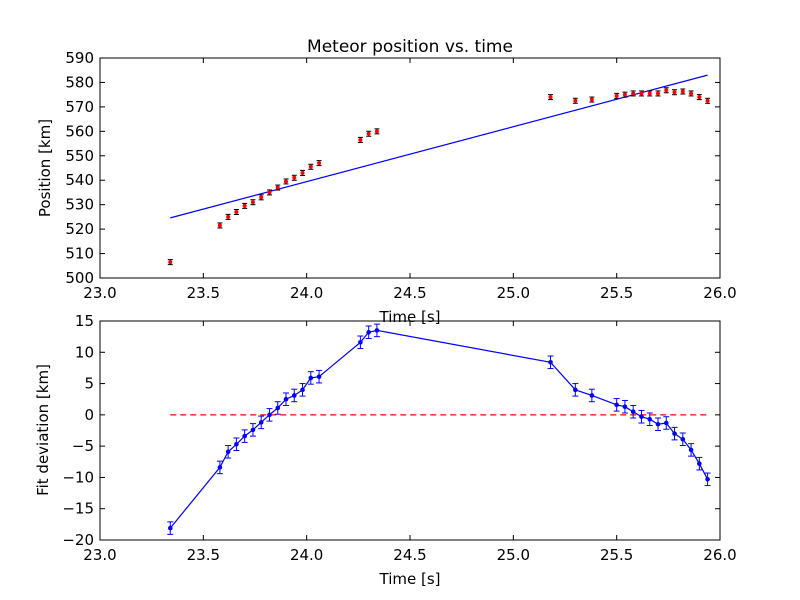 This screenshot has height=600, width=800. What do you see at coordinates (83, 446) in the screenshot?
I see `y-tick-label: −5` at bounding box center [83, 446].